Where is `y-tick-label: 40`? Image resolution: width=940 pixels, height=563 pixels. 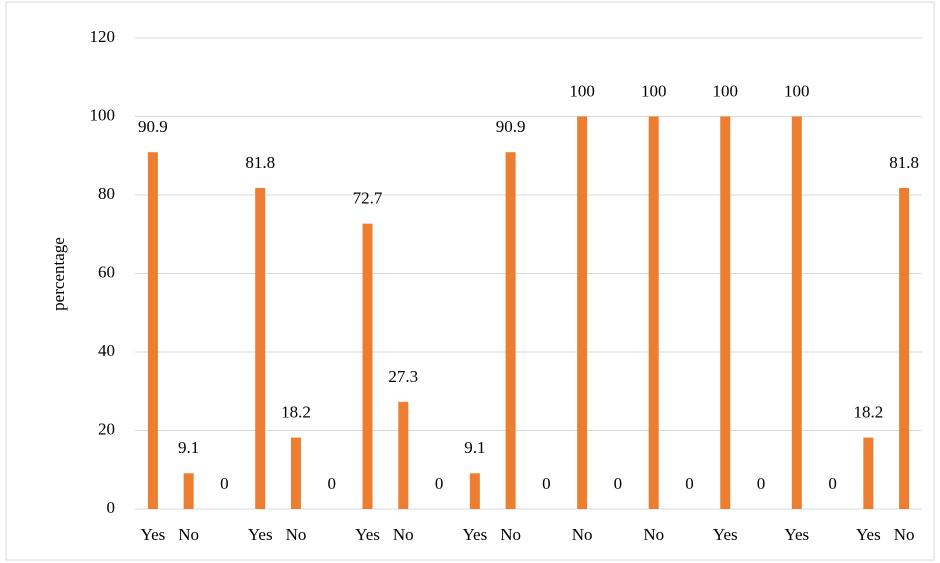
y-tick-label: 40 is located at coordinates (106, 350).